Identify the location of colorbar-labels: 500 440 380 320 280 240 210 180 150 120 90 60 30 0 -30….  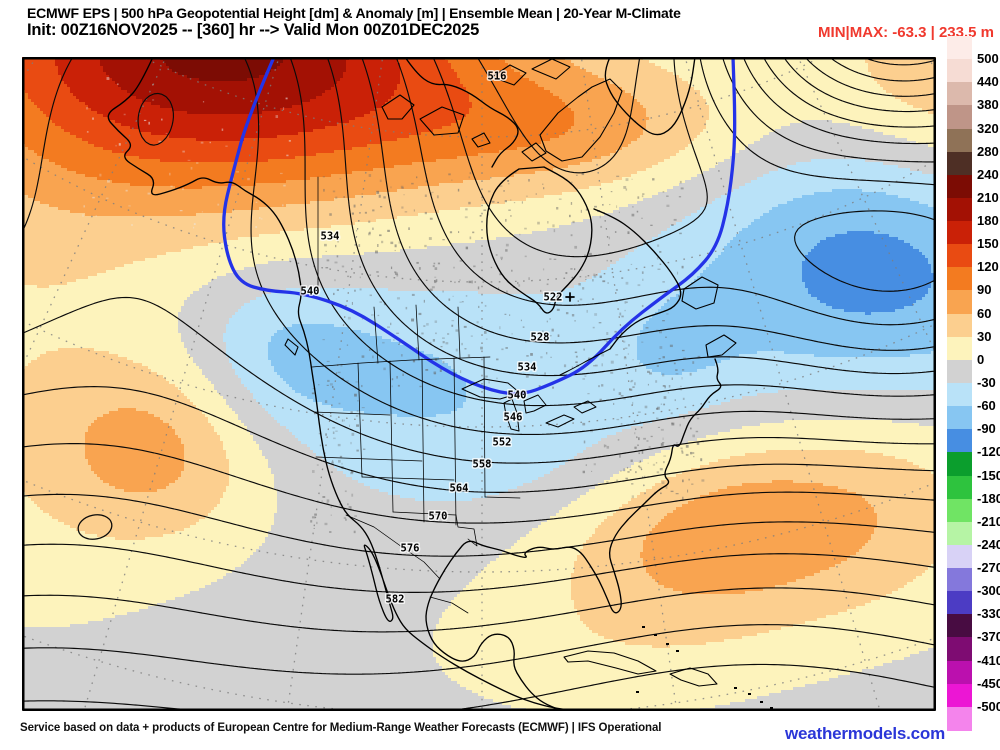
(988, 383).